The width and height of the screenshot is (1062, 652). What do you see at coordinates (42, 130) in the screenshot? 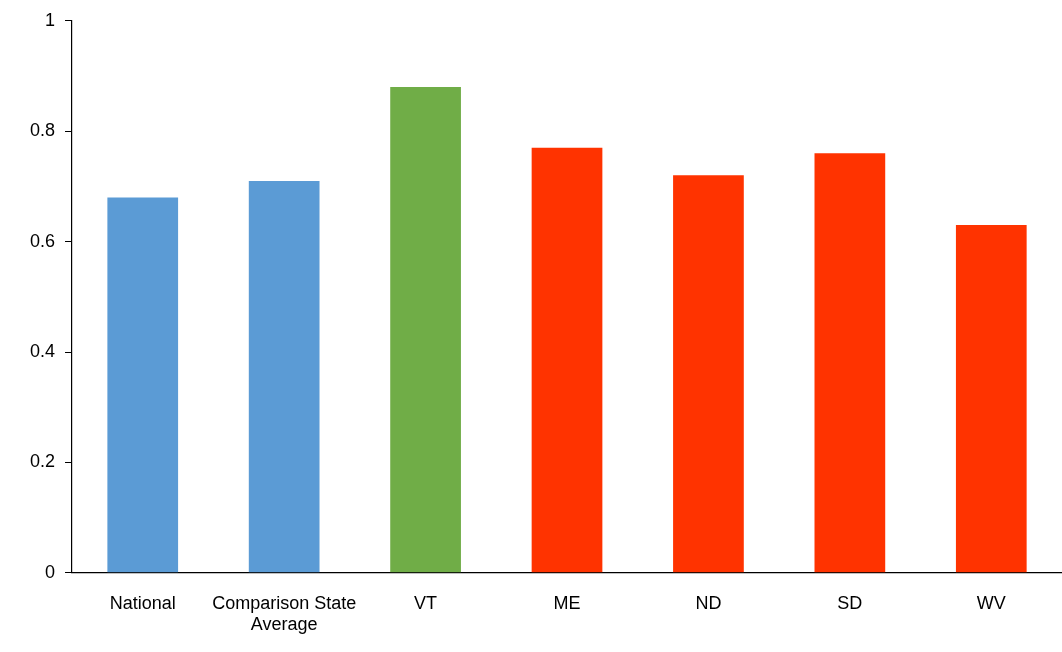
I see `y-tick-label: 0.8` at bounding box center [42, 130].